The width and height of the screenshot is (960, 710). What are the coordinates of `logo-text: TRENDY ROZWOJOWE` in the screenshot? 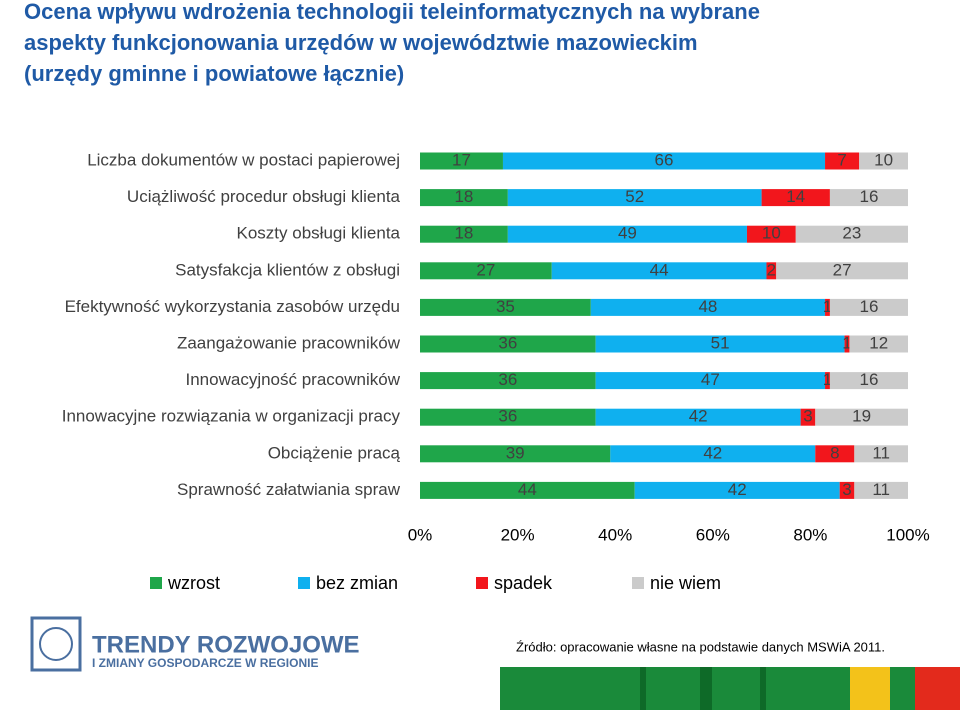 It's located at (226, 644).